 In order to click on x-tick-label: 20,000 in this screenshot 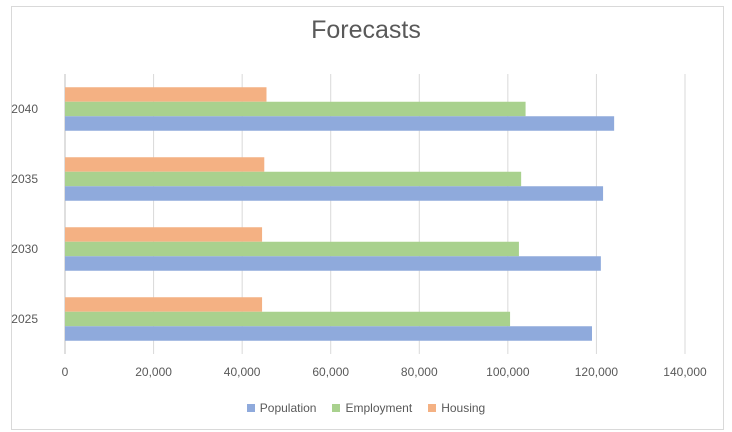, I will do `click(153, 372)`.